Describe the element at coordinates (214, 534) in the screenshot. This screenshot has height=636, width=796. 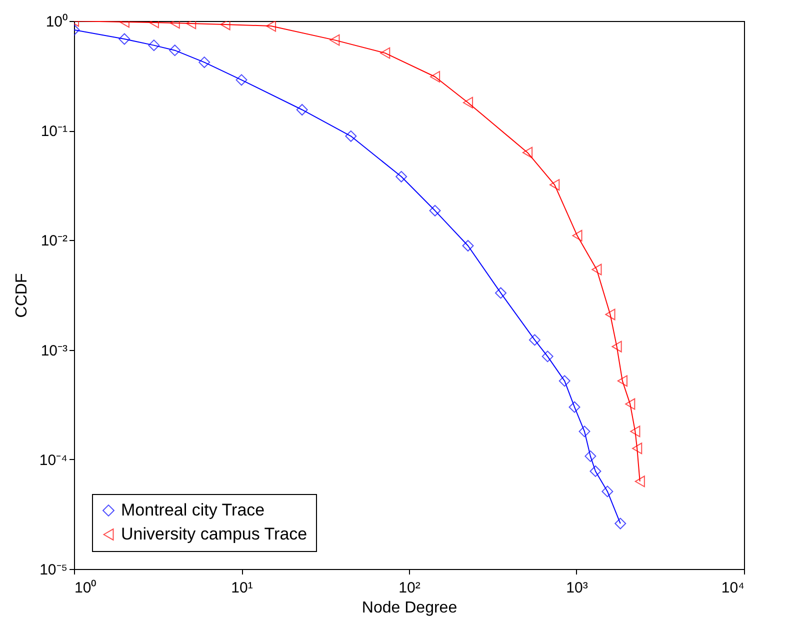
I see `legend-label: University campus Trace` at that location.